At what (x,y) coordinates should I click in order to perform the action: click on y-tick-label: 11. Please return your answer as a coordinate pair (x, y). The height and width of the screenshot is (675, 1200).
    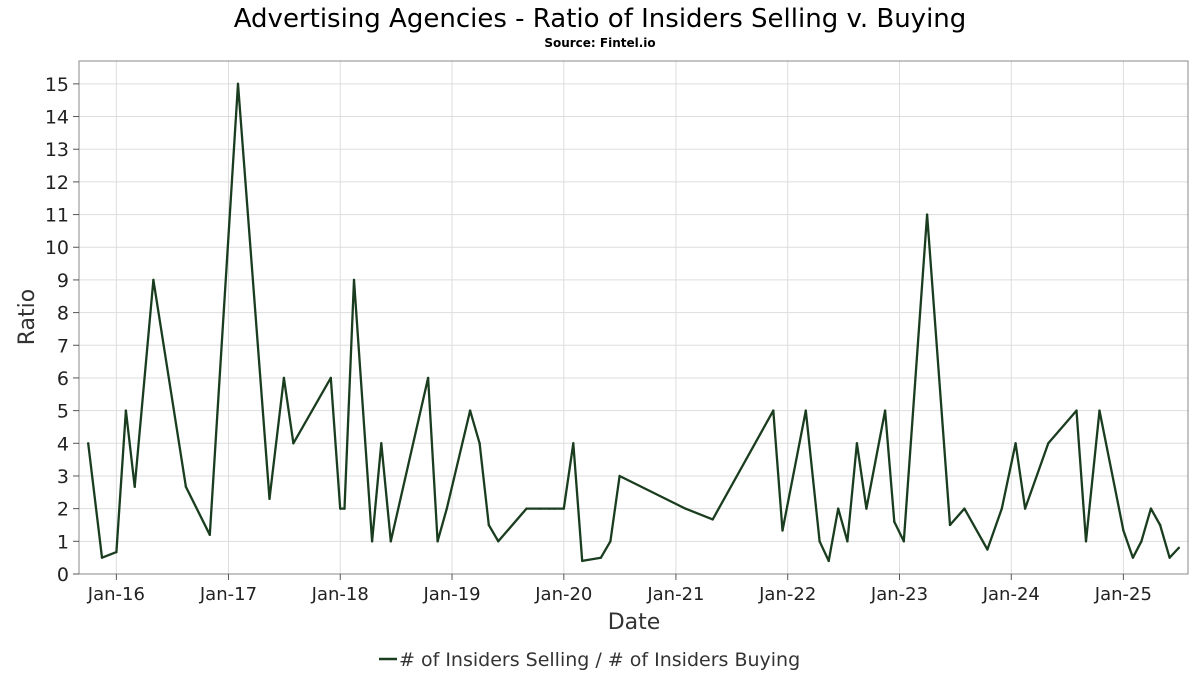
    Looking at the image, I should click on (57, 216).